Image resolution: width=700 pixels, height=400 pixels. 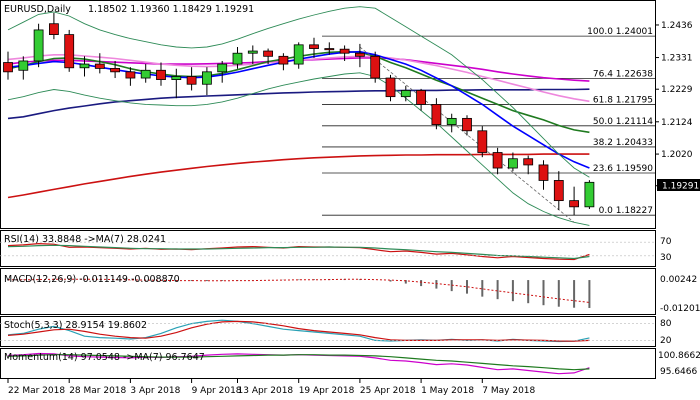 I want to click on macd-tick-bottom: -0.012019, so click(x=680, y=309).